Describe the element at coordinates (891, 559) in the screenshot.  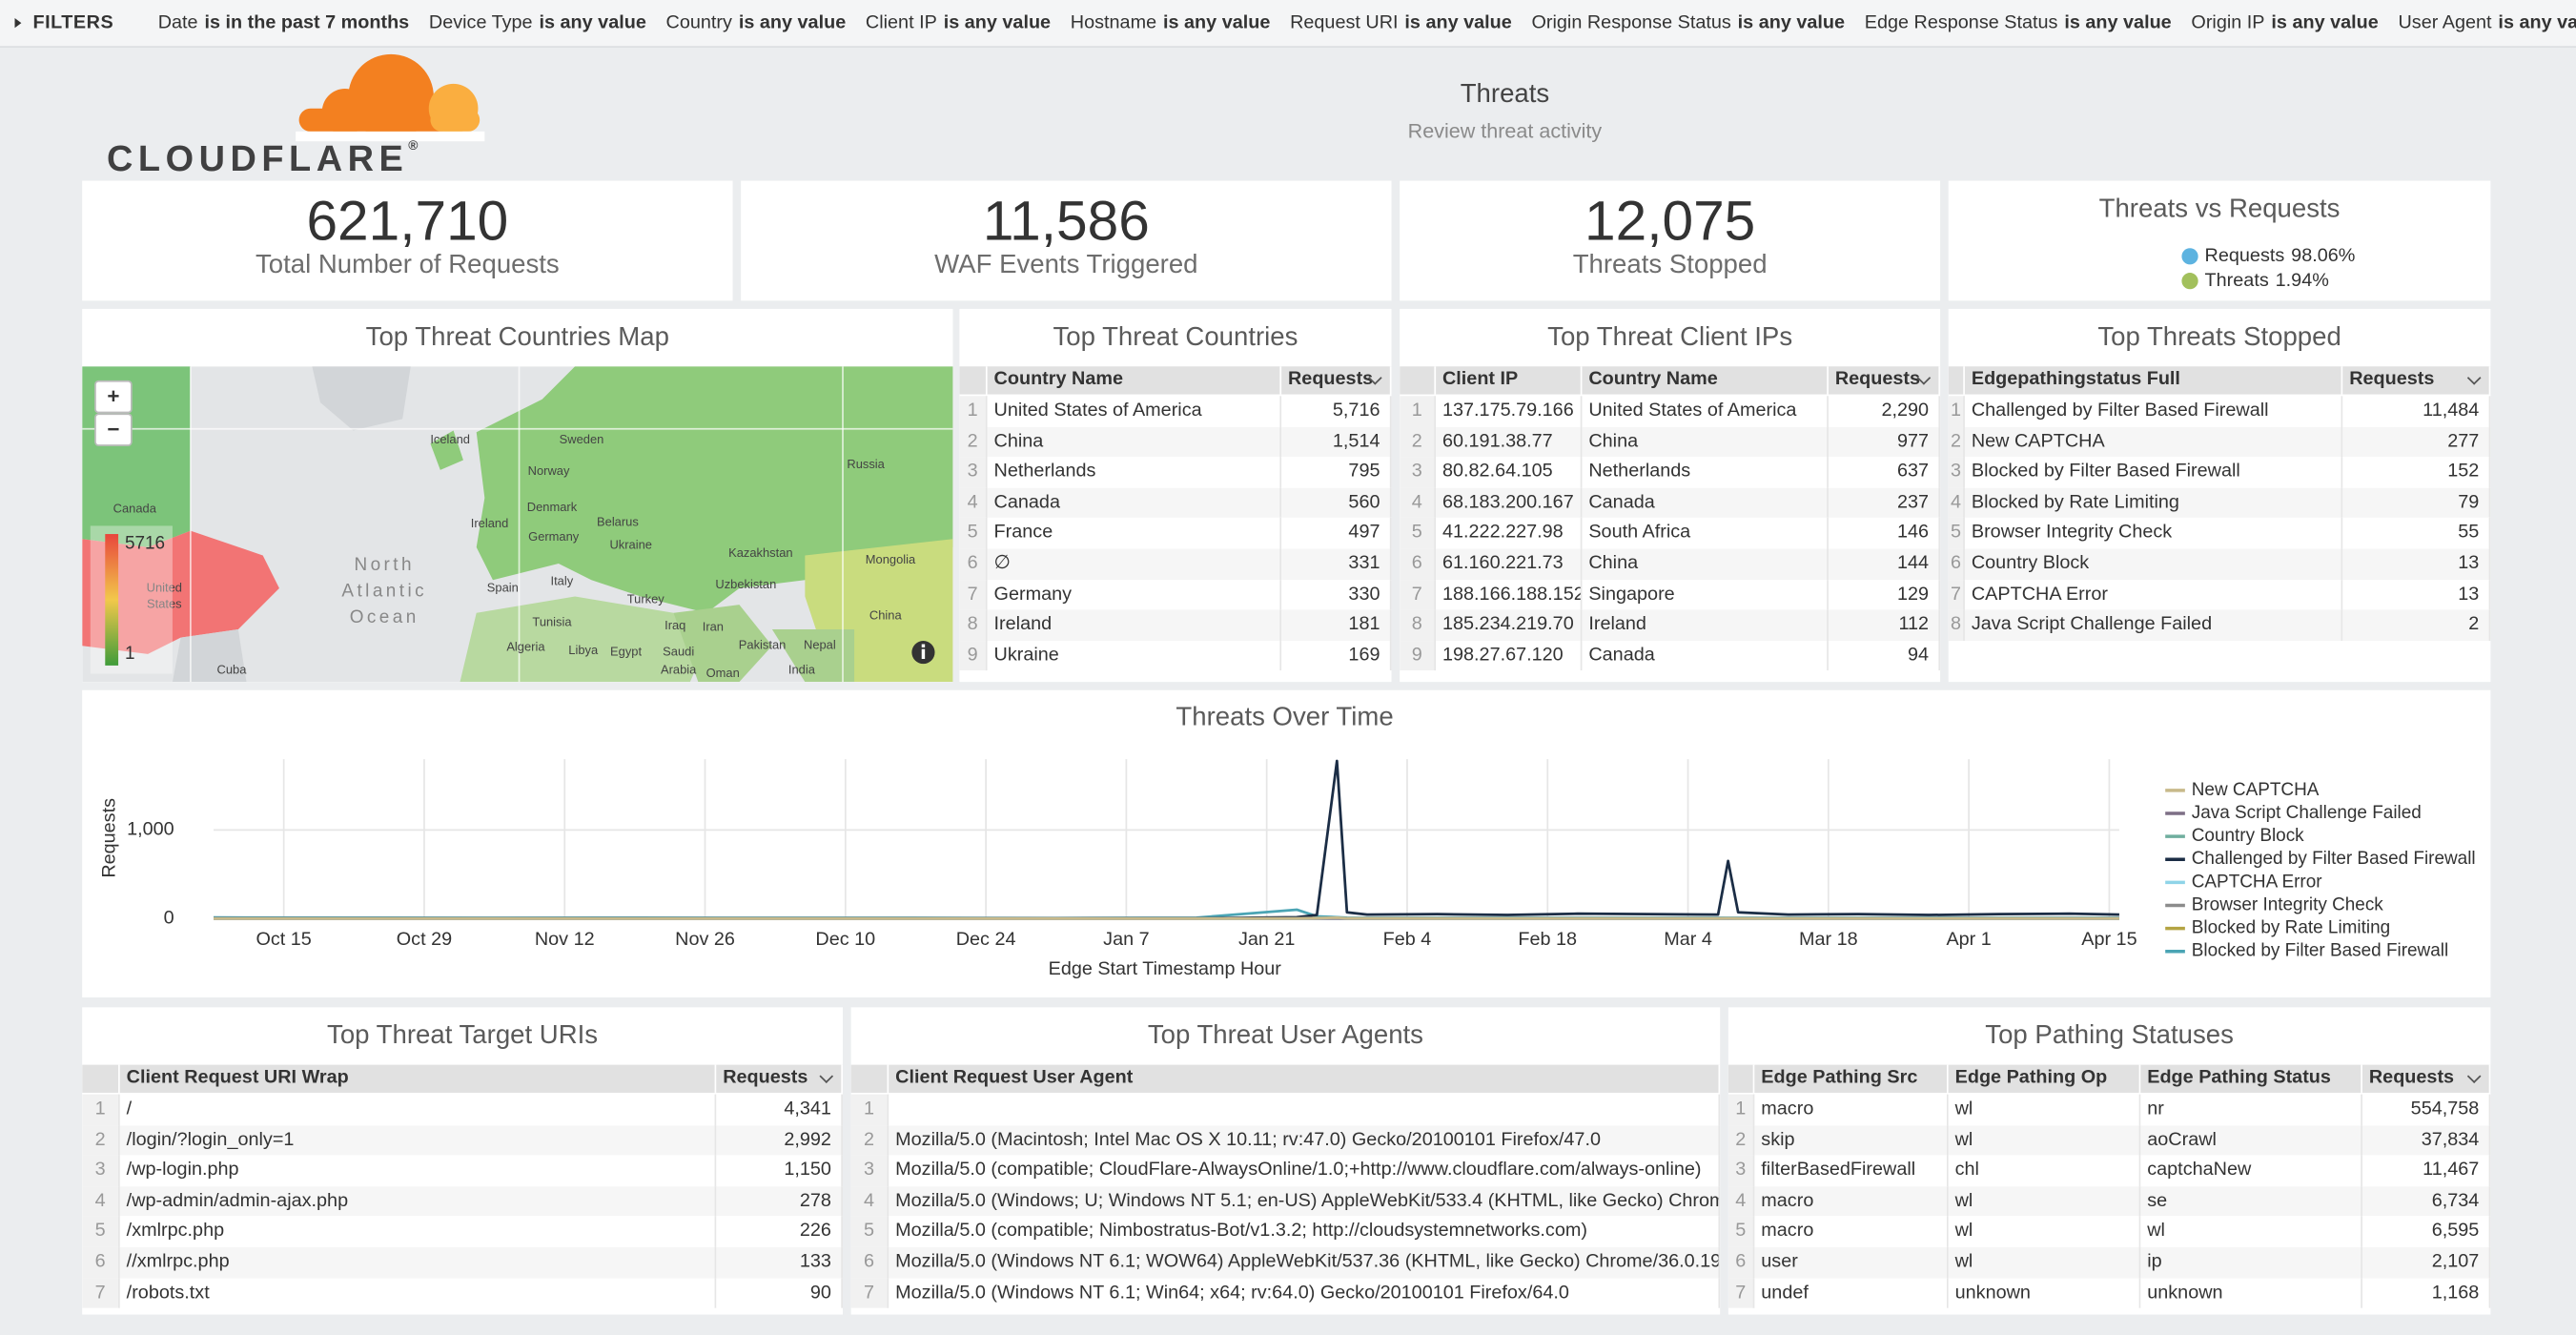
I see `map-label: Mongolia` at that location.